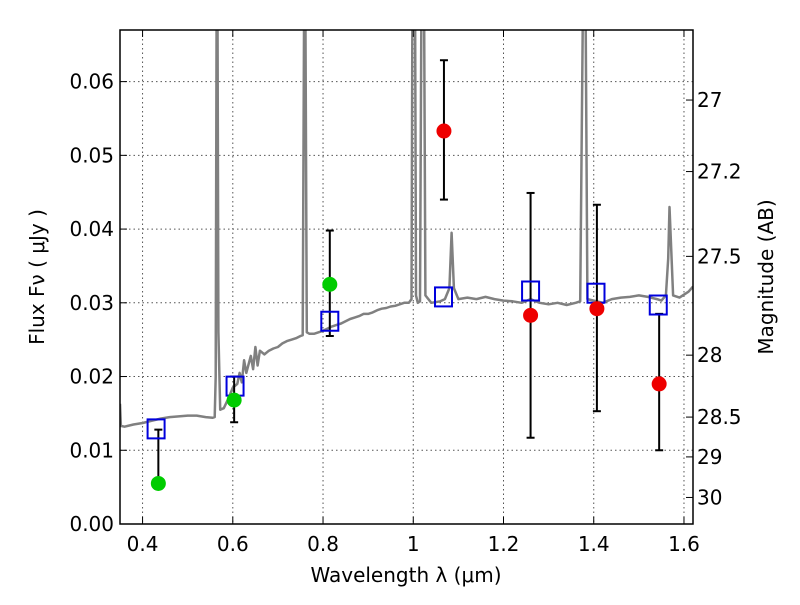 Image resolution: width=800 pixels, height=605 pixels. What do you see at coordinates (405, 575) in the screenshot?
I see `x-axis-title: Wavelength λ (μm)` at bounding box center [405, 575].